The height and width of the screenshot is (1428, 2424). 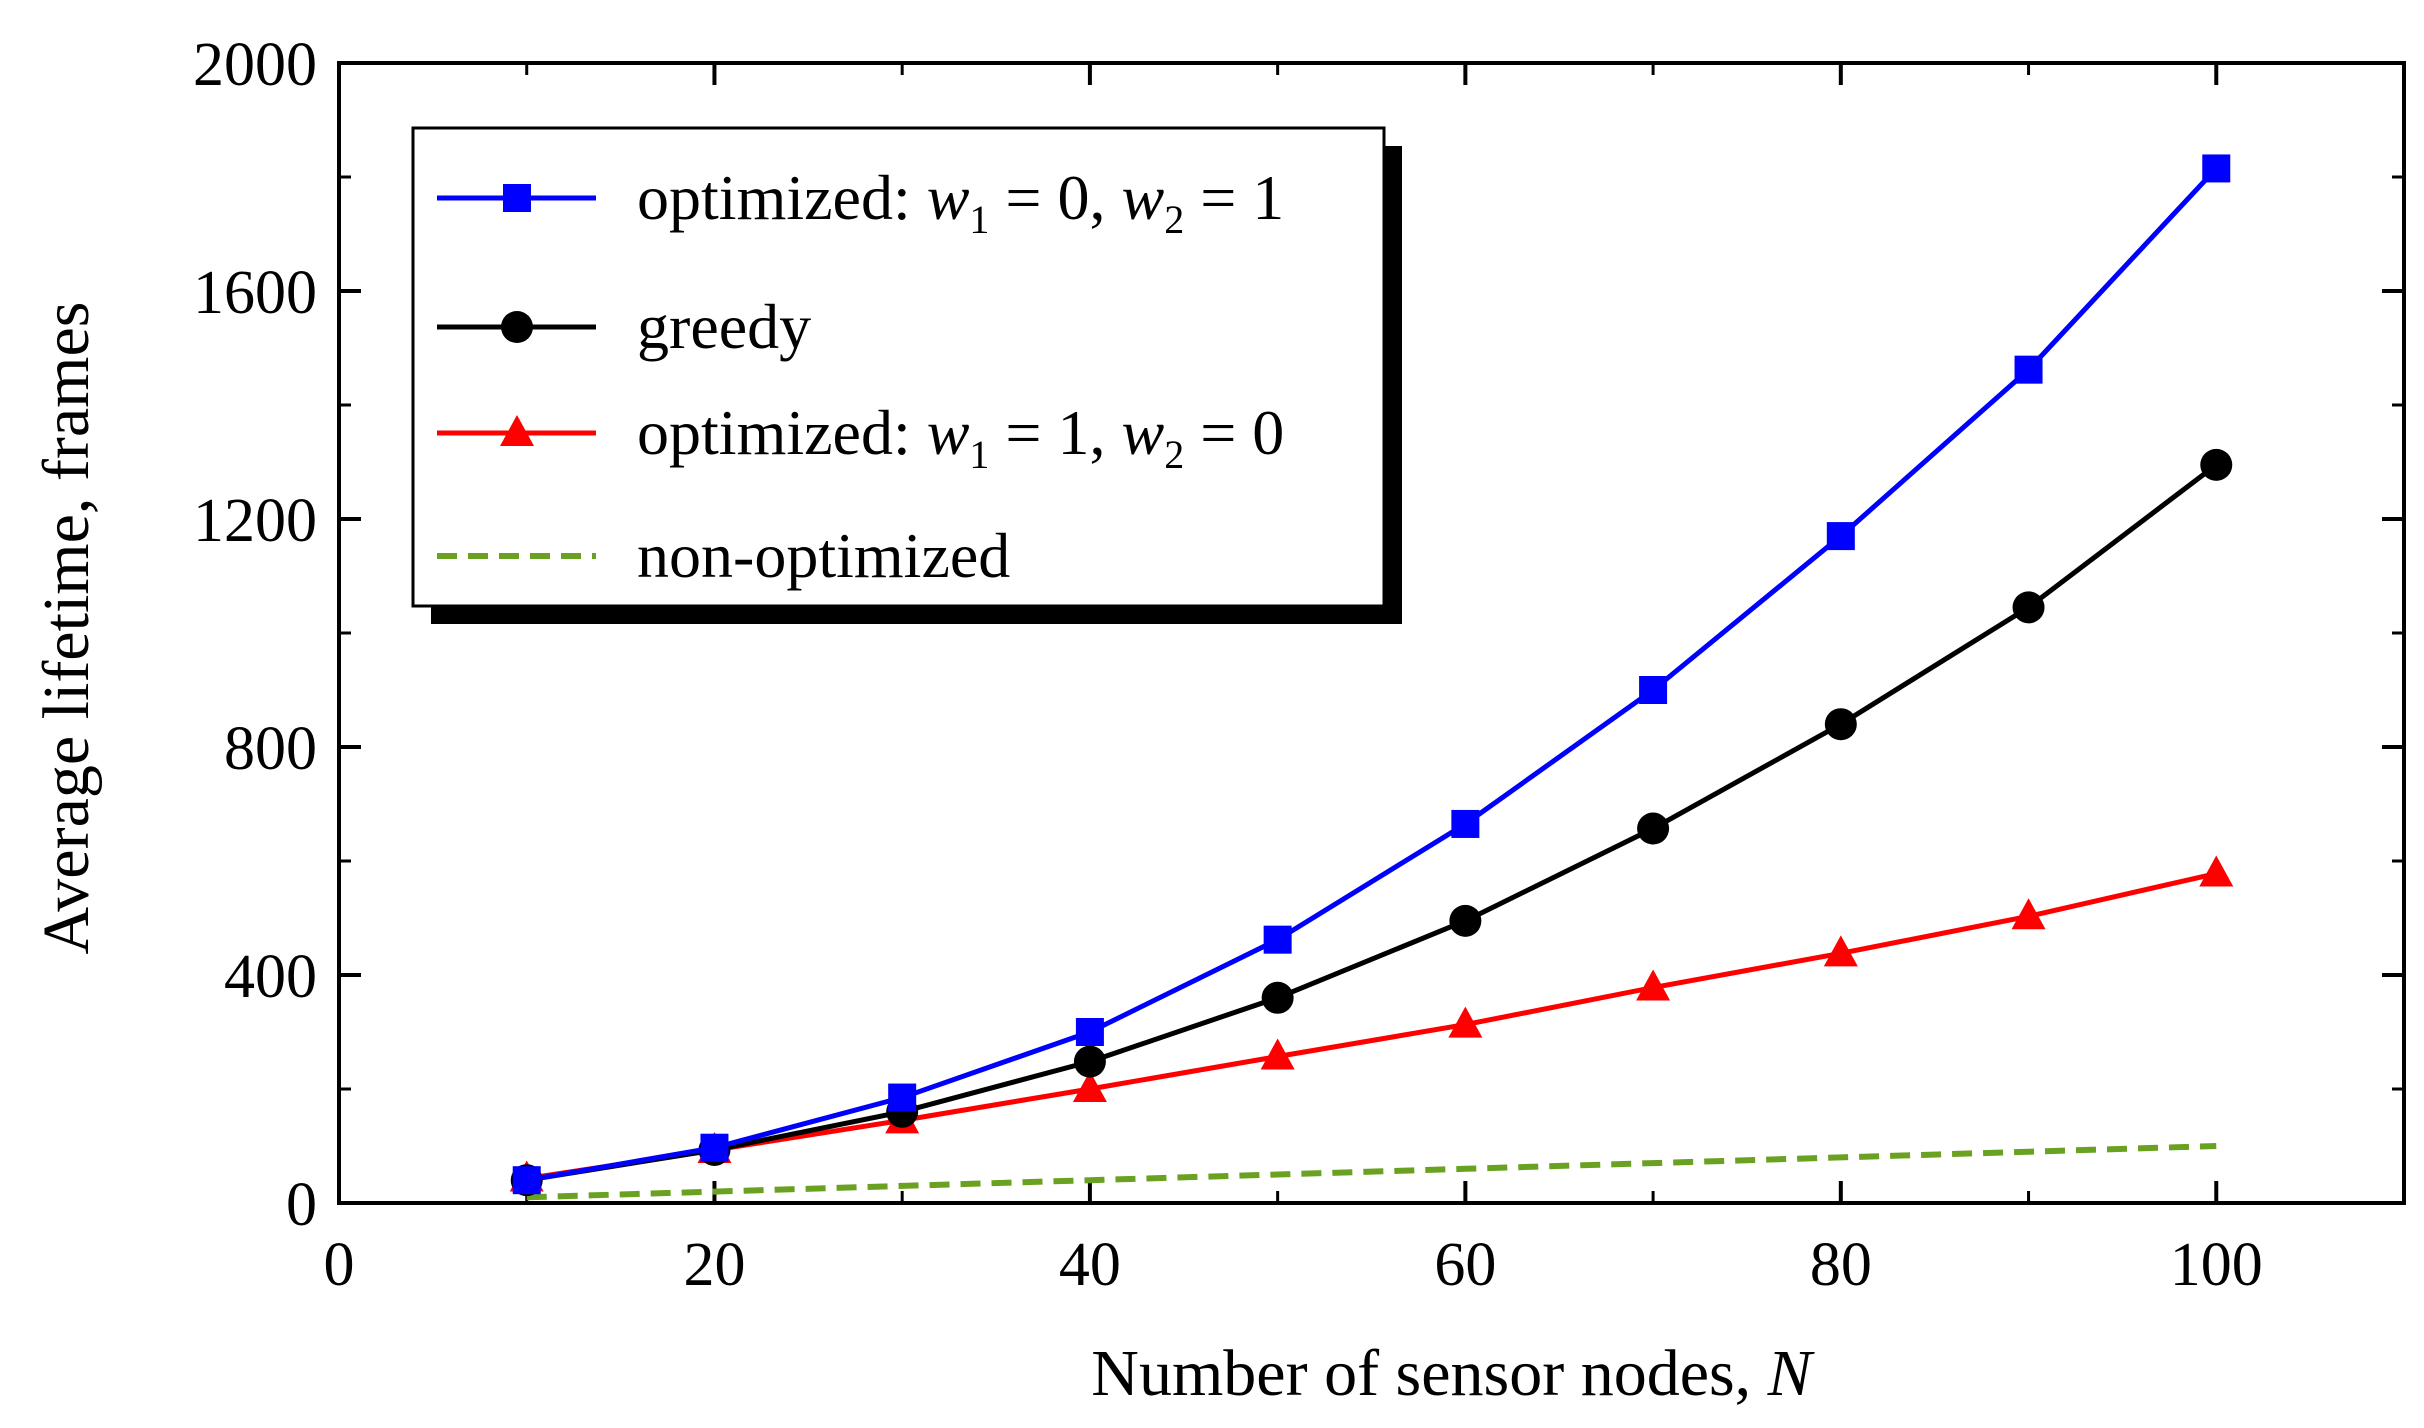 What do you see at coordinates (270, 977) in the screenshot?
I see `y-tick-label: 400` at bounding box center [270, 977].